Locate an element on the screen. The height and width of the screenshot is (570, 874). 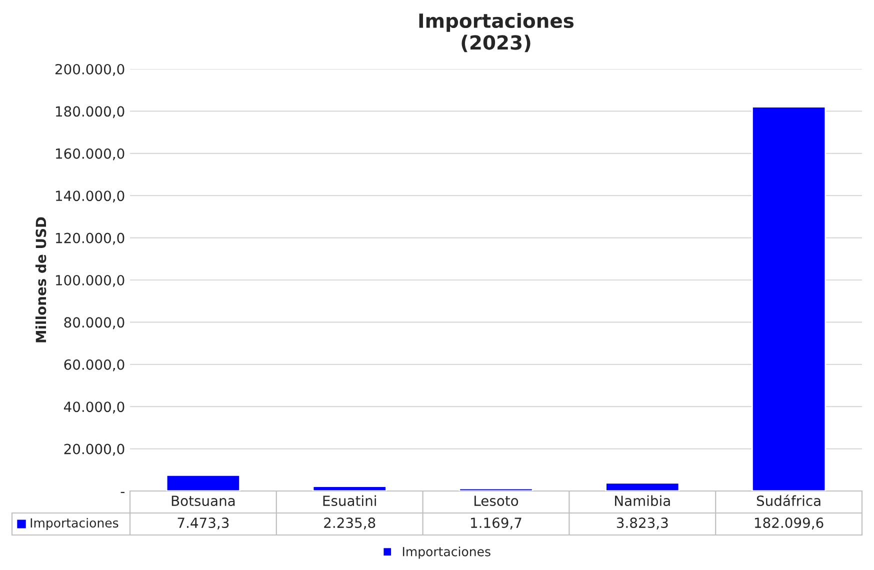
x-tick-label: Esuatini is located at coordinates (349, 500).